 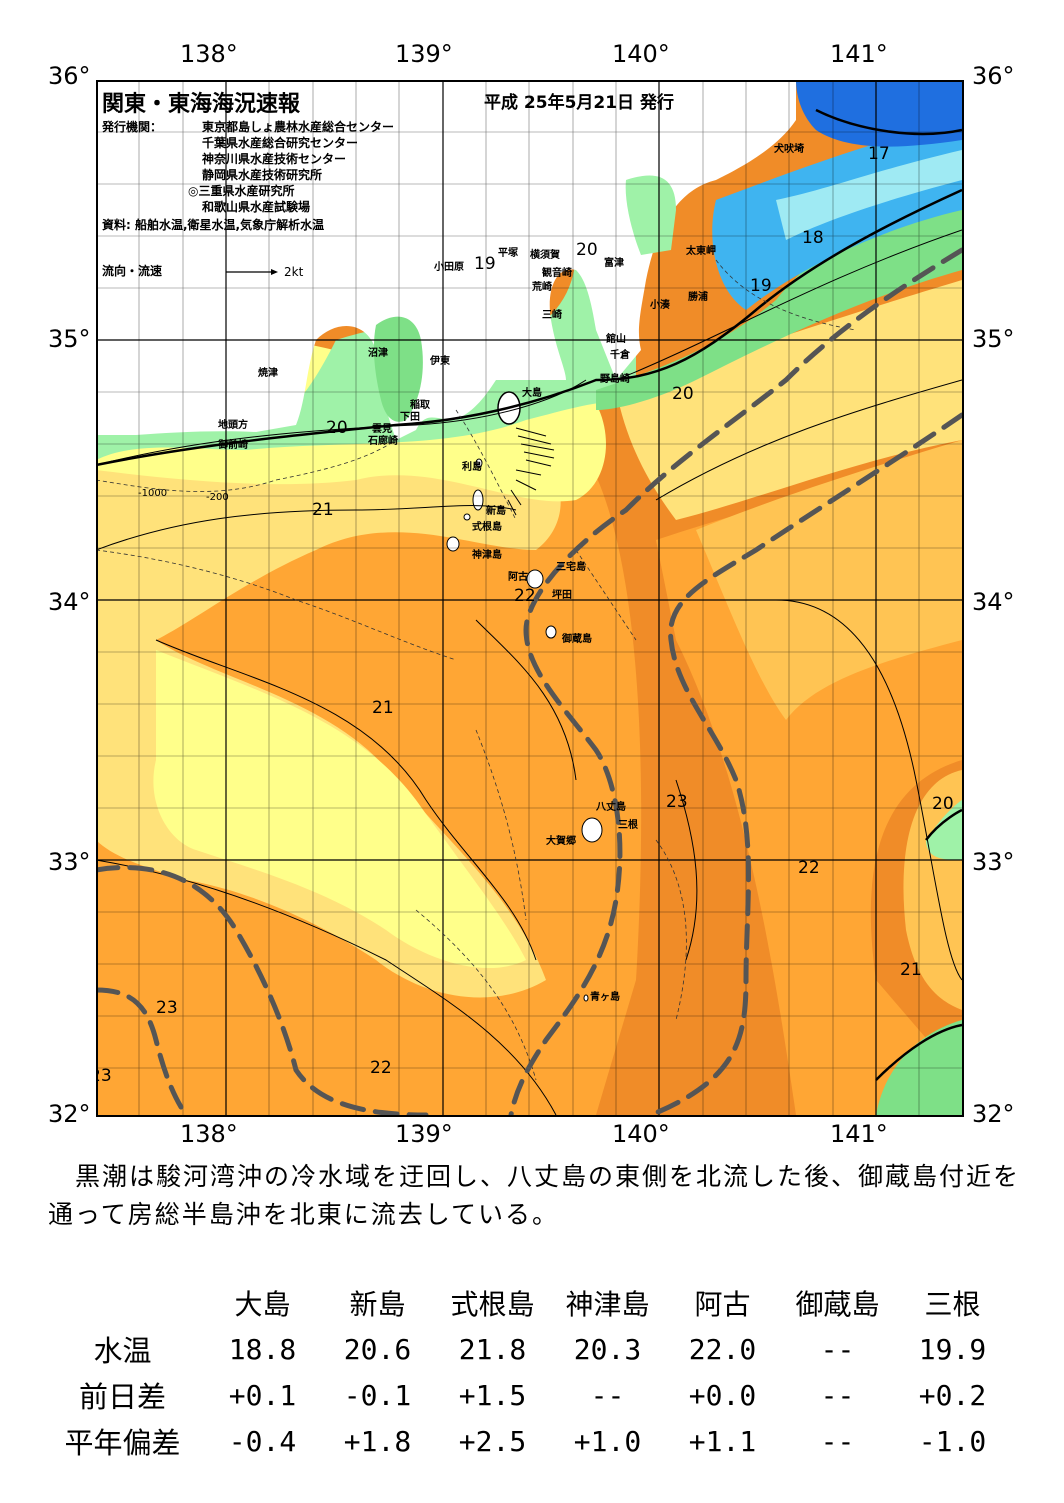 What do you see at coordinates (525, 596) in the screenshot?
I see `isotherm-label-22-miyake: 22` at bounding box center [525, 596].